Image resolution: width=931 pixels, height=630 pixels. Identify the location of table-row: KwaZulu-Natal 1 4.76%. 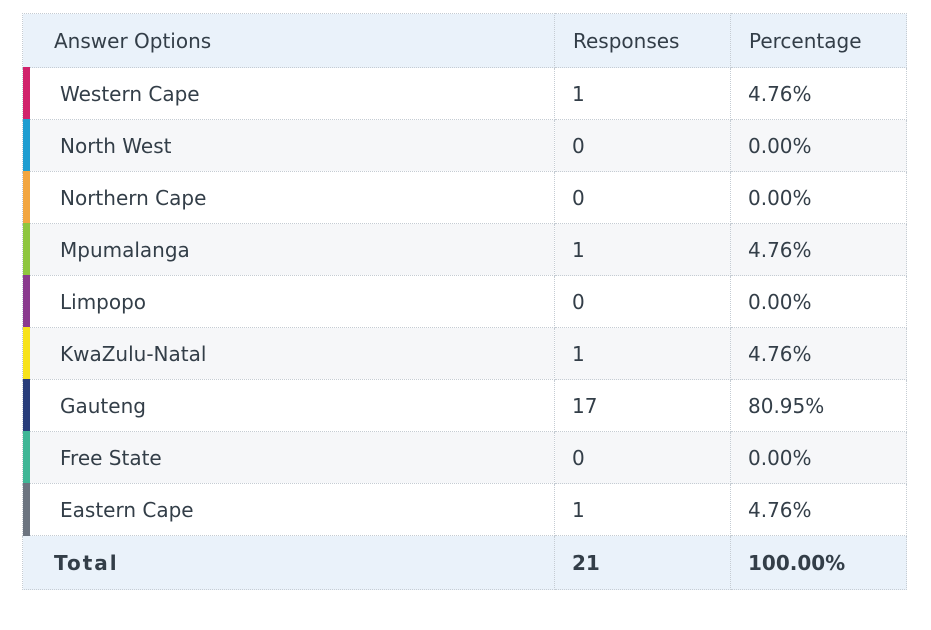
(464, 353).